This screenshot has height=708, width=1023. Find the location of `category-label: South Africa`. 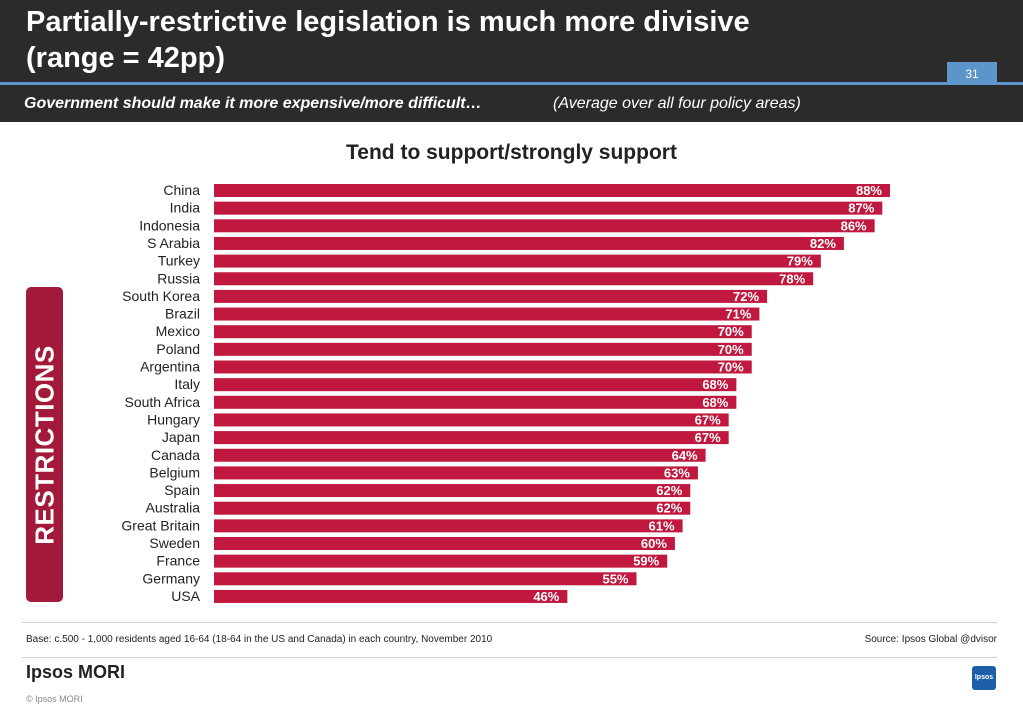

category-label: South Africa is located at coordinates (163, 402).